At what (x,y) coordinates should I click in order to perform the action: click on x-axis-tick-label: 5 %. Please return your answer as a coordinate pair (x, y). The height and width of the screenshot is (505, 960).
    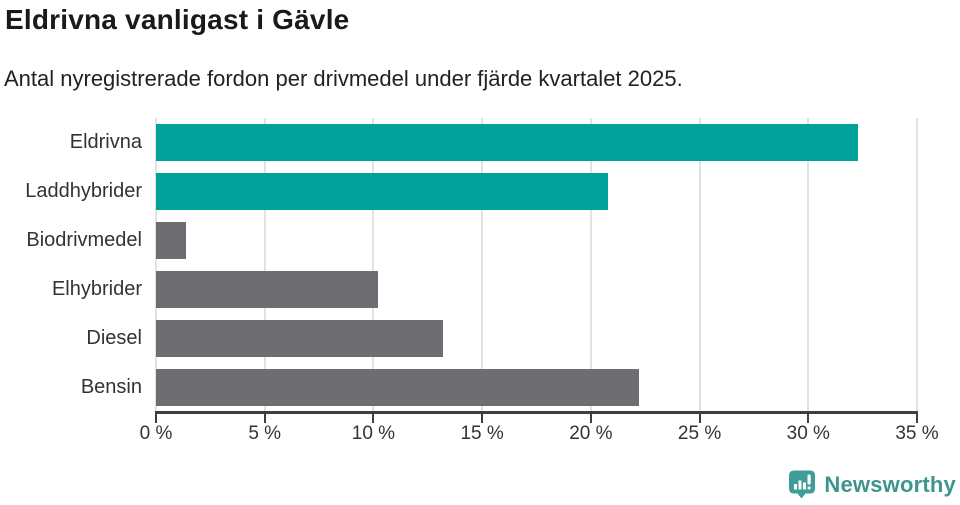
    Looking at the image, I should click on (265, 433).